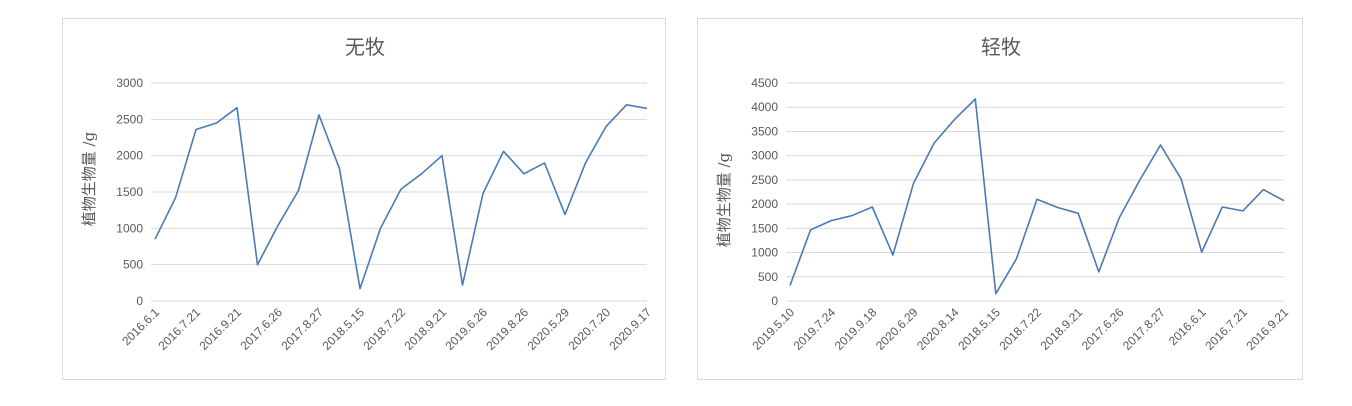 This screenshot has height=406, width=1352. I want to click on x-tick-label: 2019.7.24, so click(815, 329).